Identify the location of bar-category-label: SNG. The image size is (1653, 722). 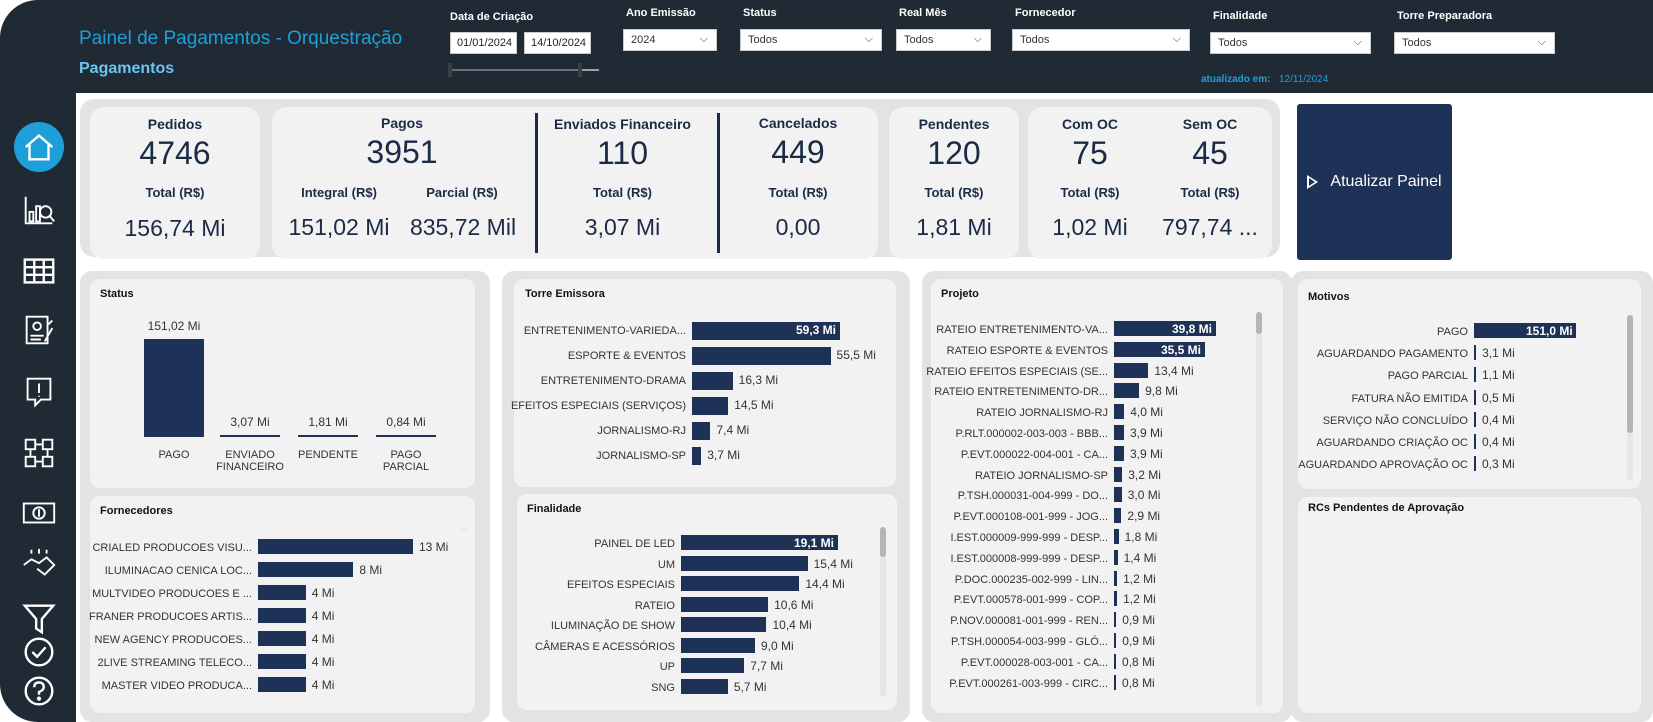
(663, 687).